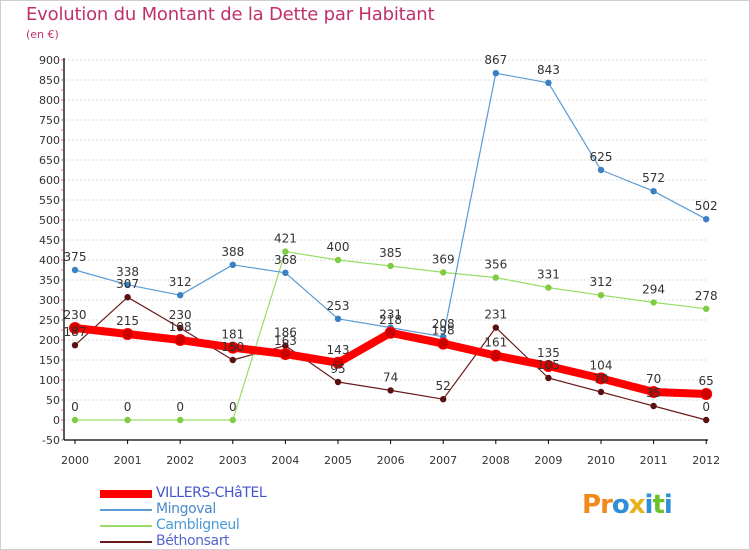  Describe the element at coordinates (285, 341) in the screenshot. I see `data-label: 163` at that location.